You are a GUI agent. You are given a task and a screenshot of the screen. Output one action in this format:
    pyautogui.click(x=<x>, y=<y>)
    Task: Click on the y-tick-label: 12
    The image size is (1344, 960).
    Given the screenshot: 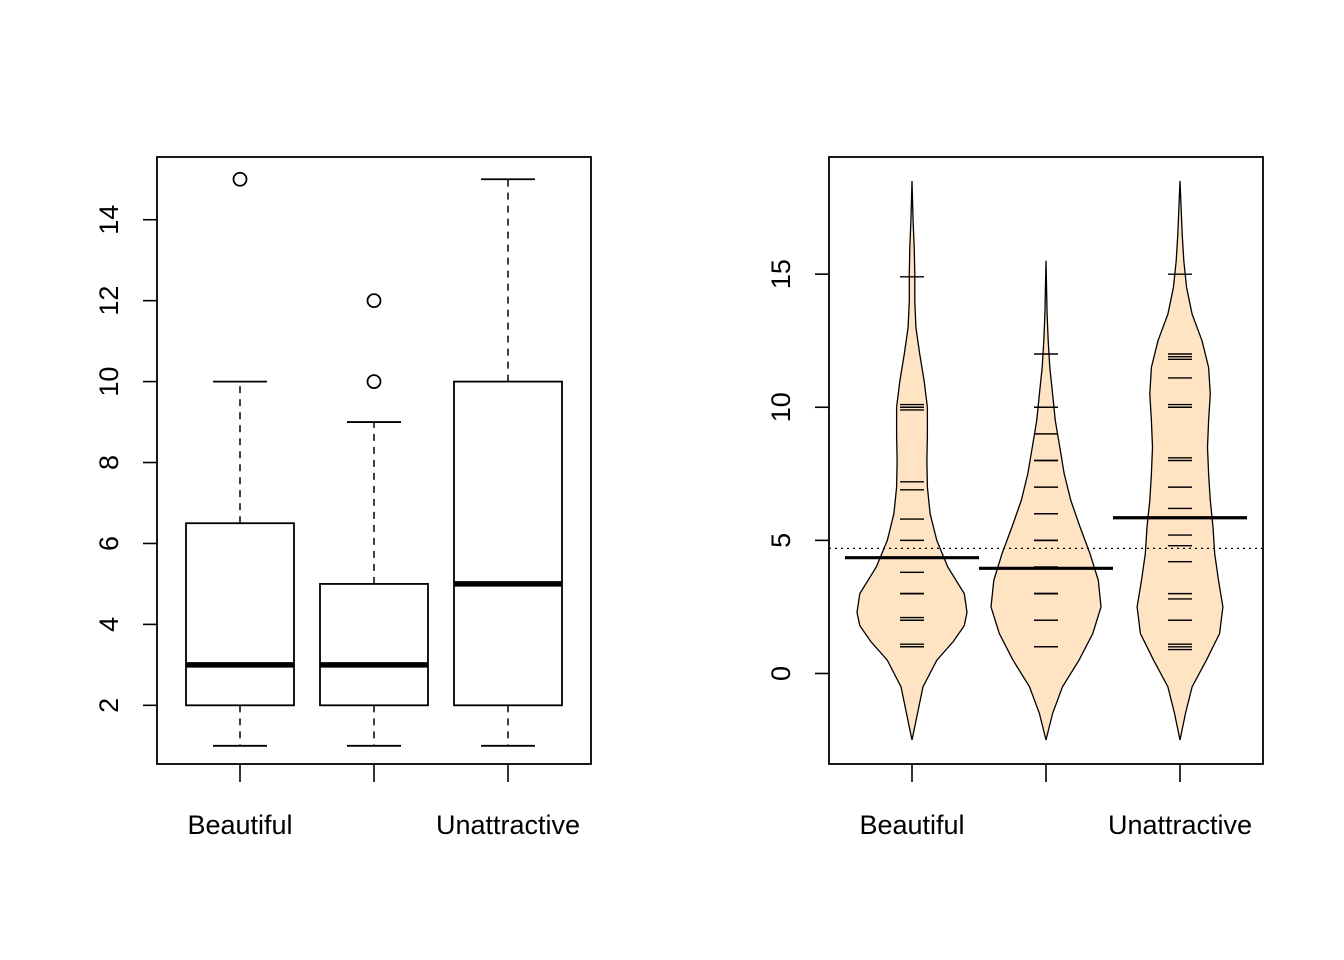 What is the action you would take?
    pyautogui.click(x=109, y=301)
    